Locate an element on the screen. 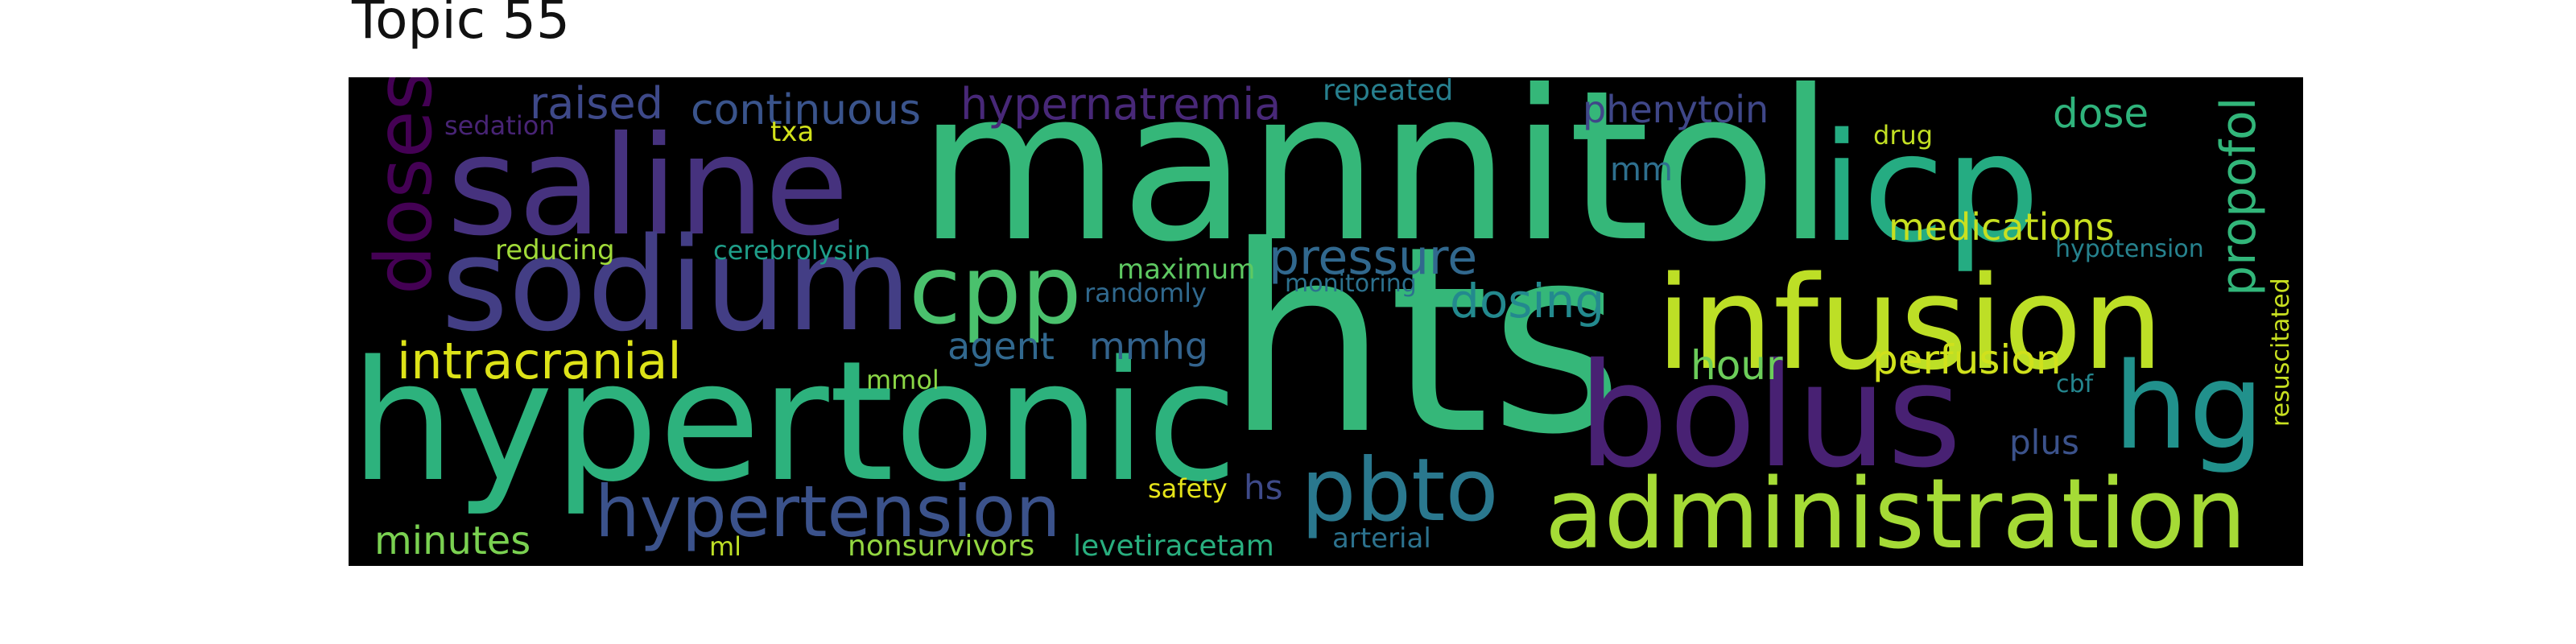 The image size is (2576, 644). word-hts: hts is located at coordinates (1424, 341).